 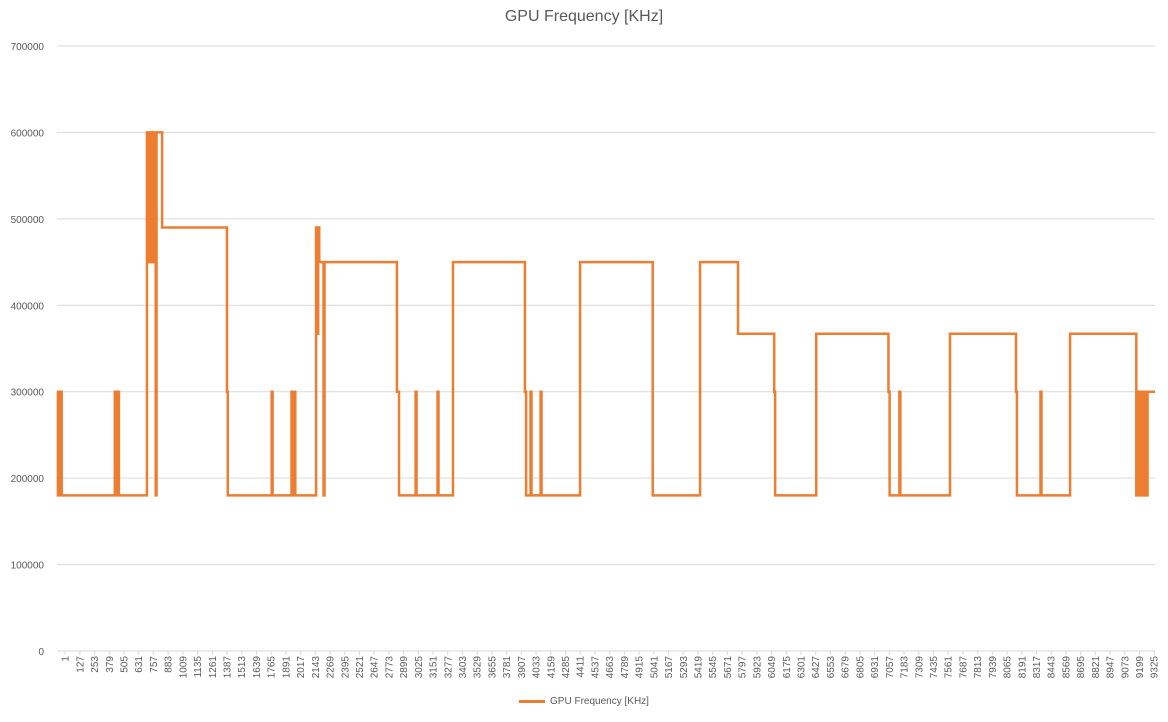 What do you see at coordinates (169, 664) in the screenshot?
I see `x-tick-label: 883` at bounding box center [169, 664].